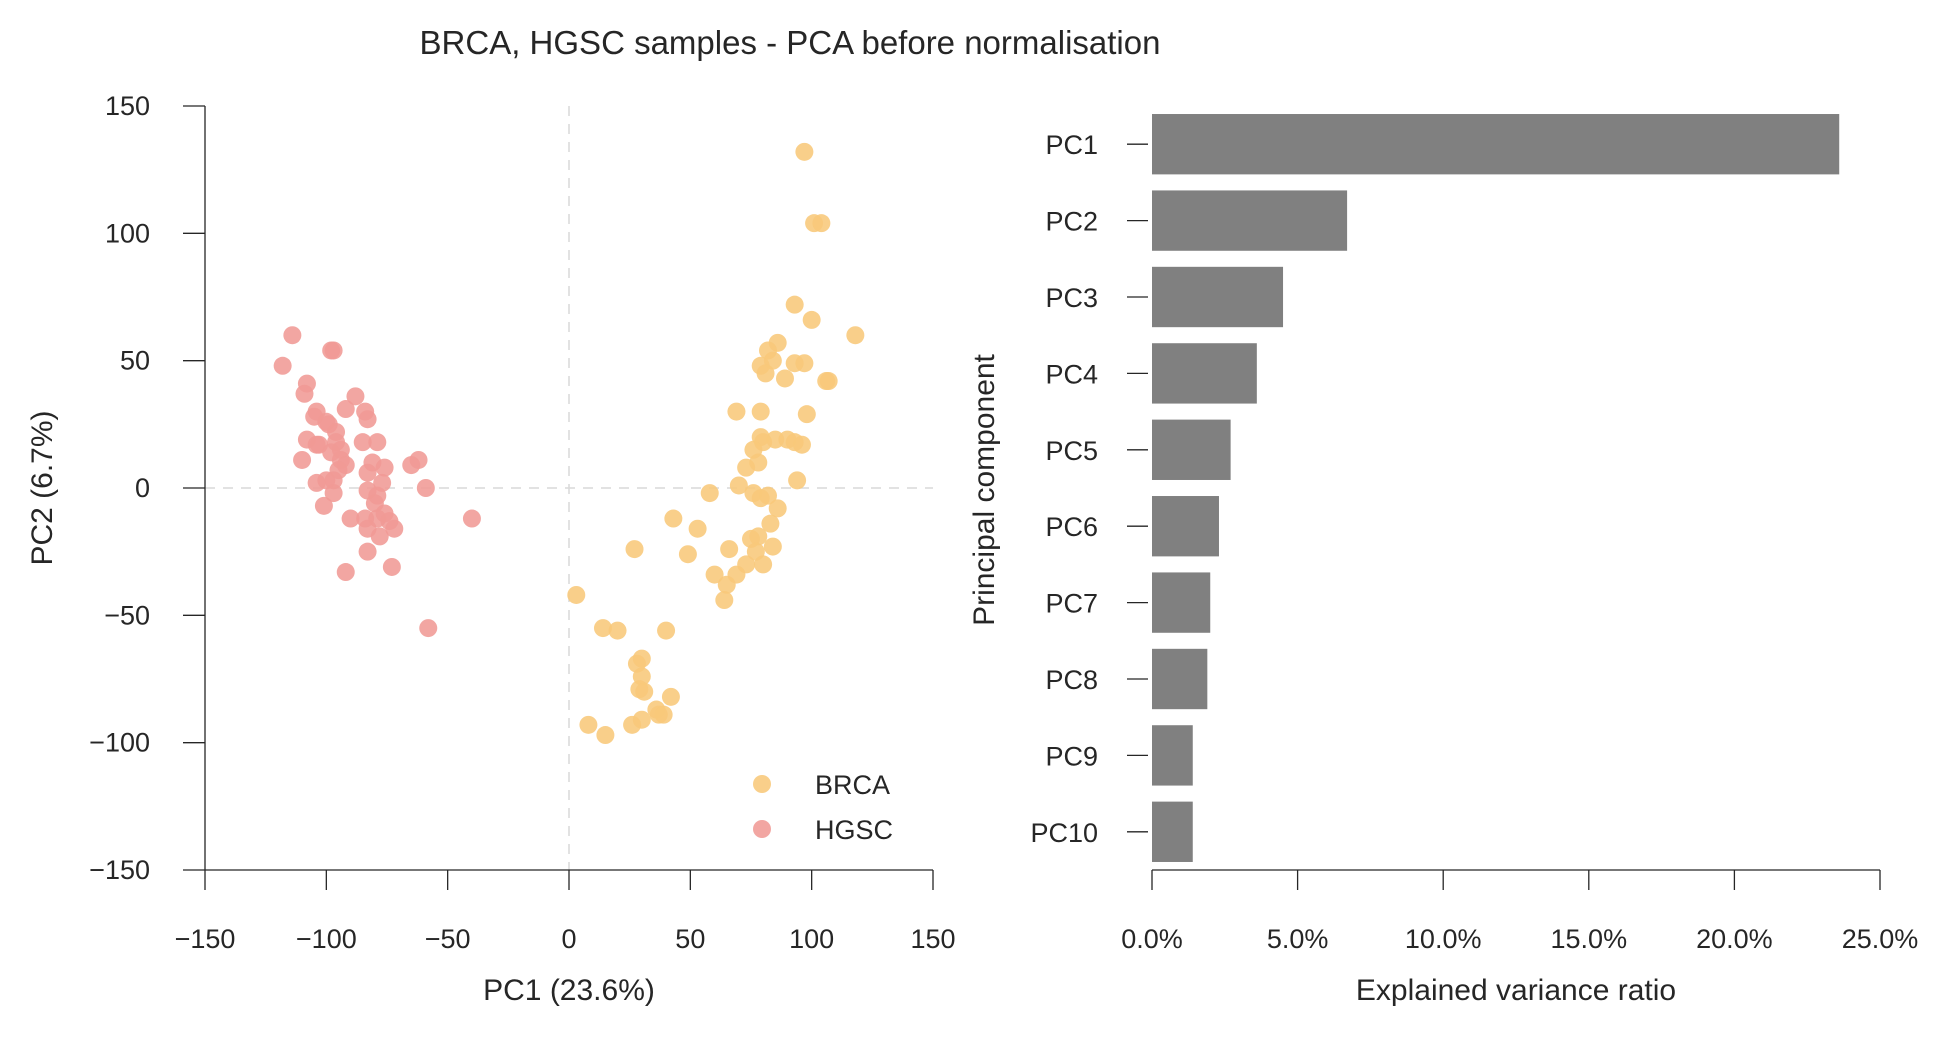  I want to click on scatter-x-tick-label: 0, so click(568, 939).